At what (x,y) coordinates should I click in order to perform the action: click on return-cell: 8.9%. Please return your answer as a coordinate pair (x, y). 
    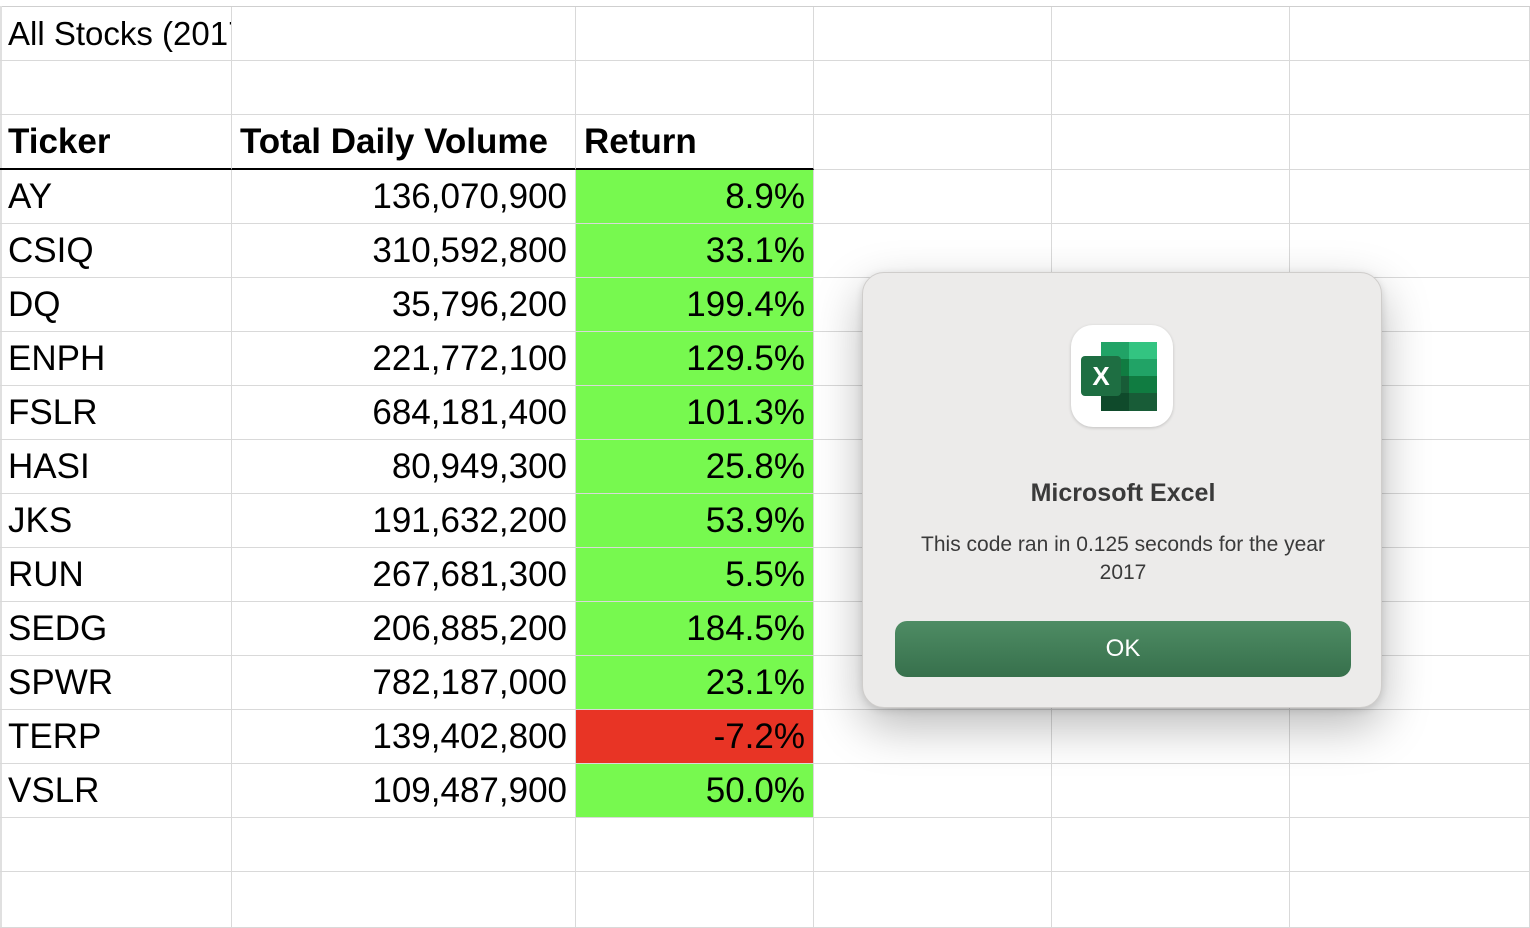
    Looking at the image, I should click on (695, 197).